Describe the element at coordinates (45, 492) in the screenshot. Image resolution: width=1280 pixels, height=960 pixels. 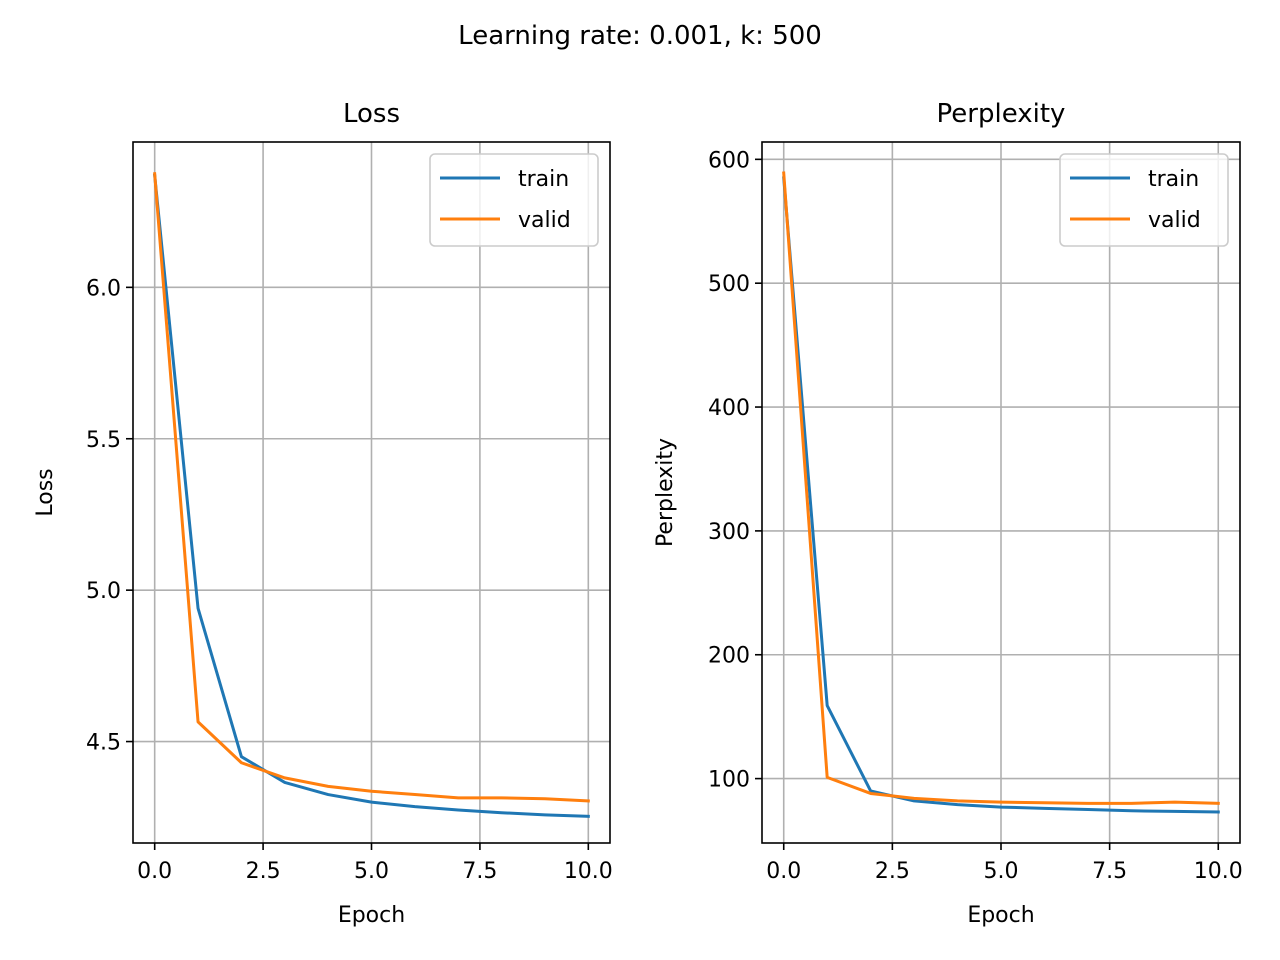
I see `loss-y-axis-label: Loss` at that location.